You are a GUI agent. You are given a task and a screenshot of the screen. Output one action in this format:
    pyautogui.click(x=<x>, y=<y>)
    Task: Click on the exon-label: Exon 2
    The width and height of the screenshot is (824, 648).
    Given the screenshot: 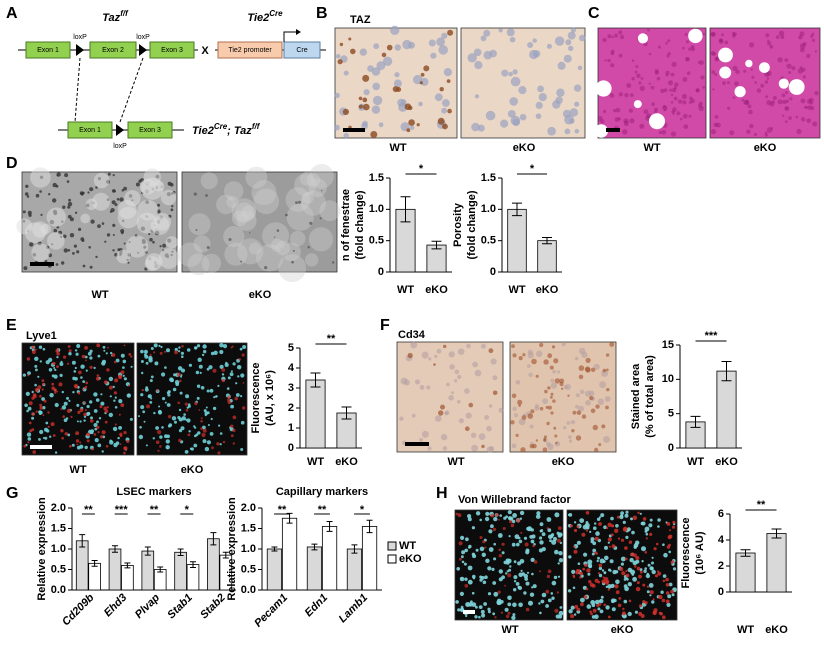 What is the action you would take?
    pyautogui.click(x=113, y=50)
    